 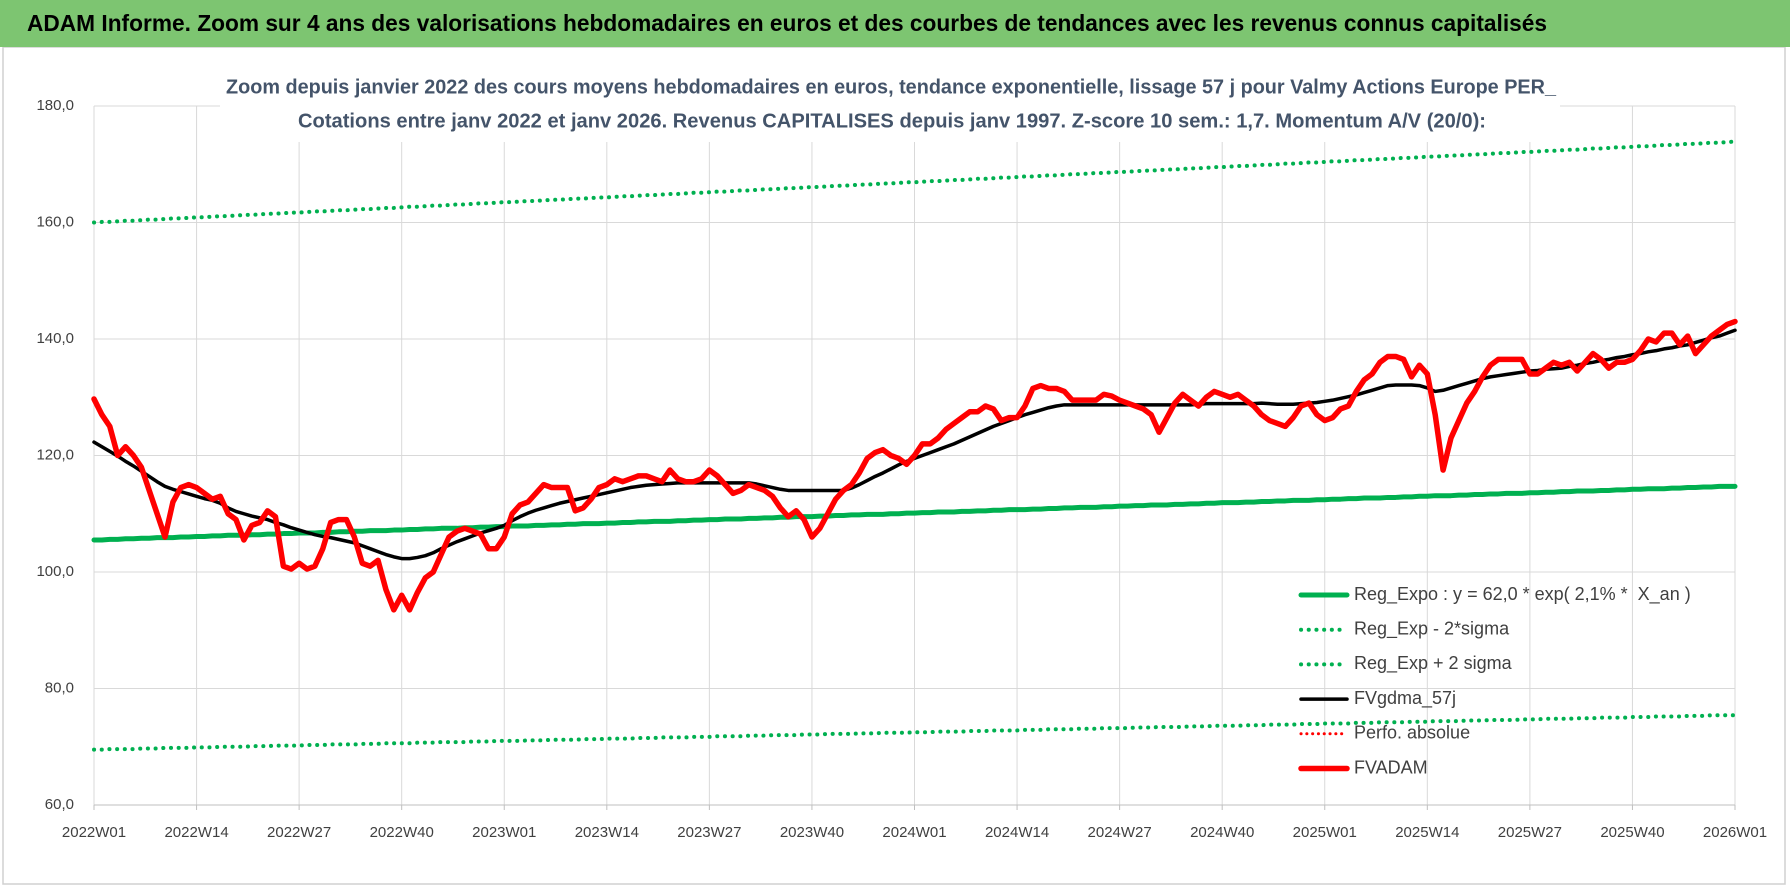 I want to click on x-tick-label: 2023W40, so click(x=812, y=832).